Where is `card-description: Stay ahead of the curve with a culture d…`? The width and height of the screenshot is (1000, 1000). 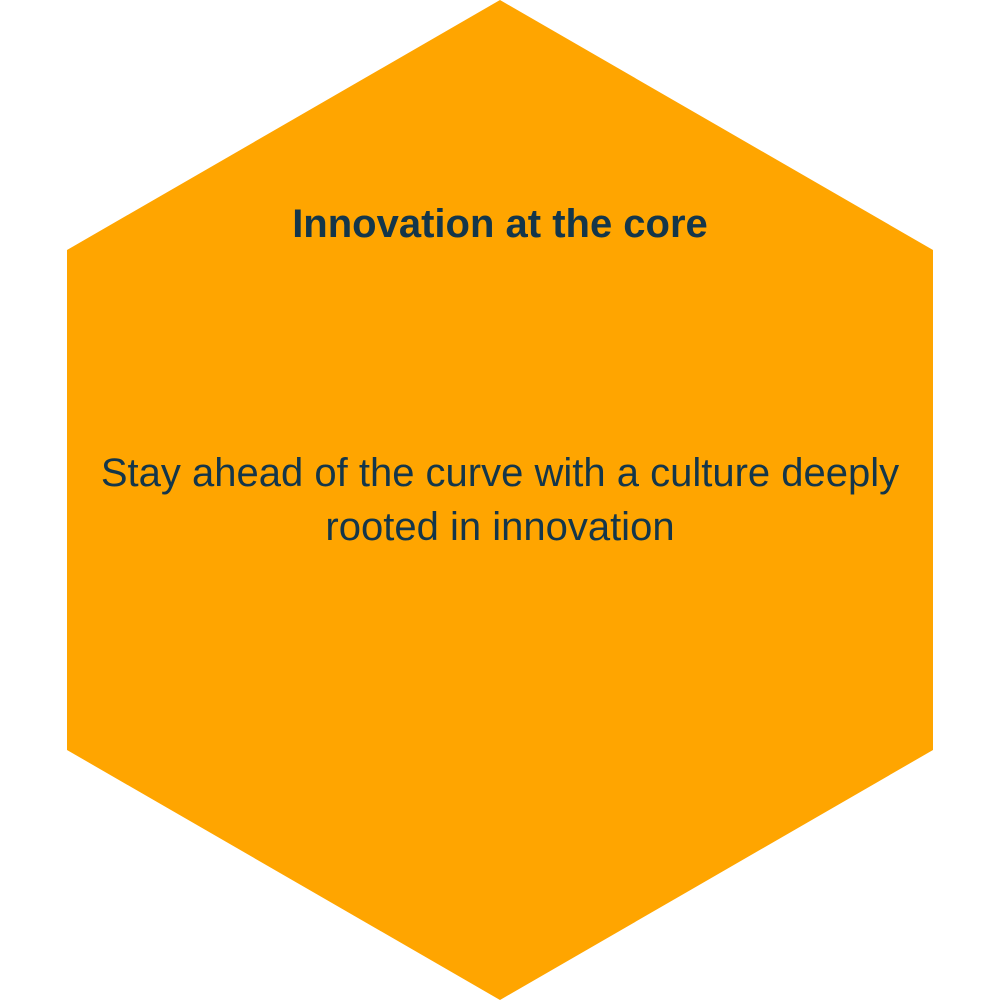 card-description: Stay ahead of the curve with a culture d… is located at coordinates (500, 500).